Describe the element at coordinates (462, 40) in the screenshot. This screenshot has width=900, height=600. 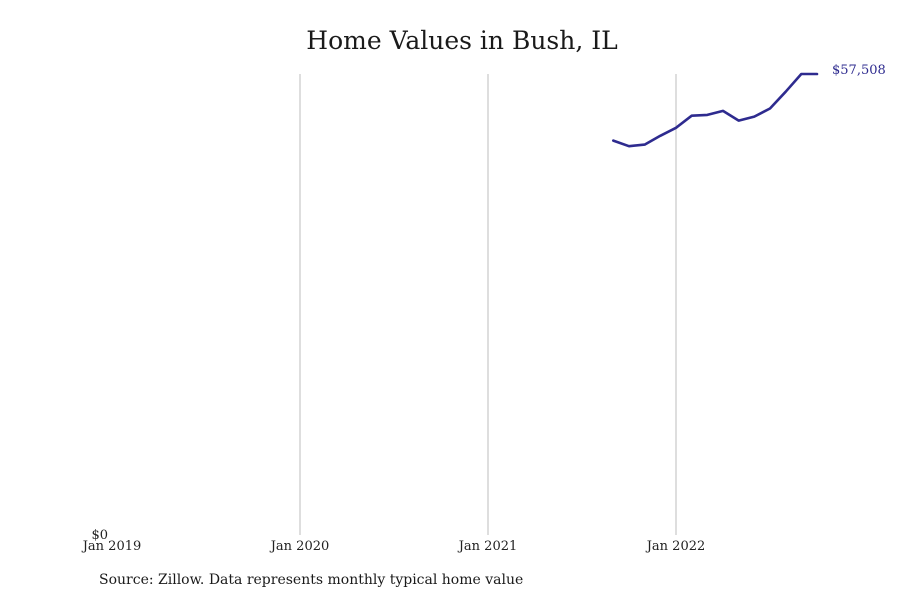
I see `chart-title: Home Values in Bush, IL` at that location.